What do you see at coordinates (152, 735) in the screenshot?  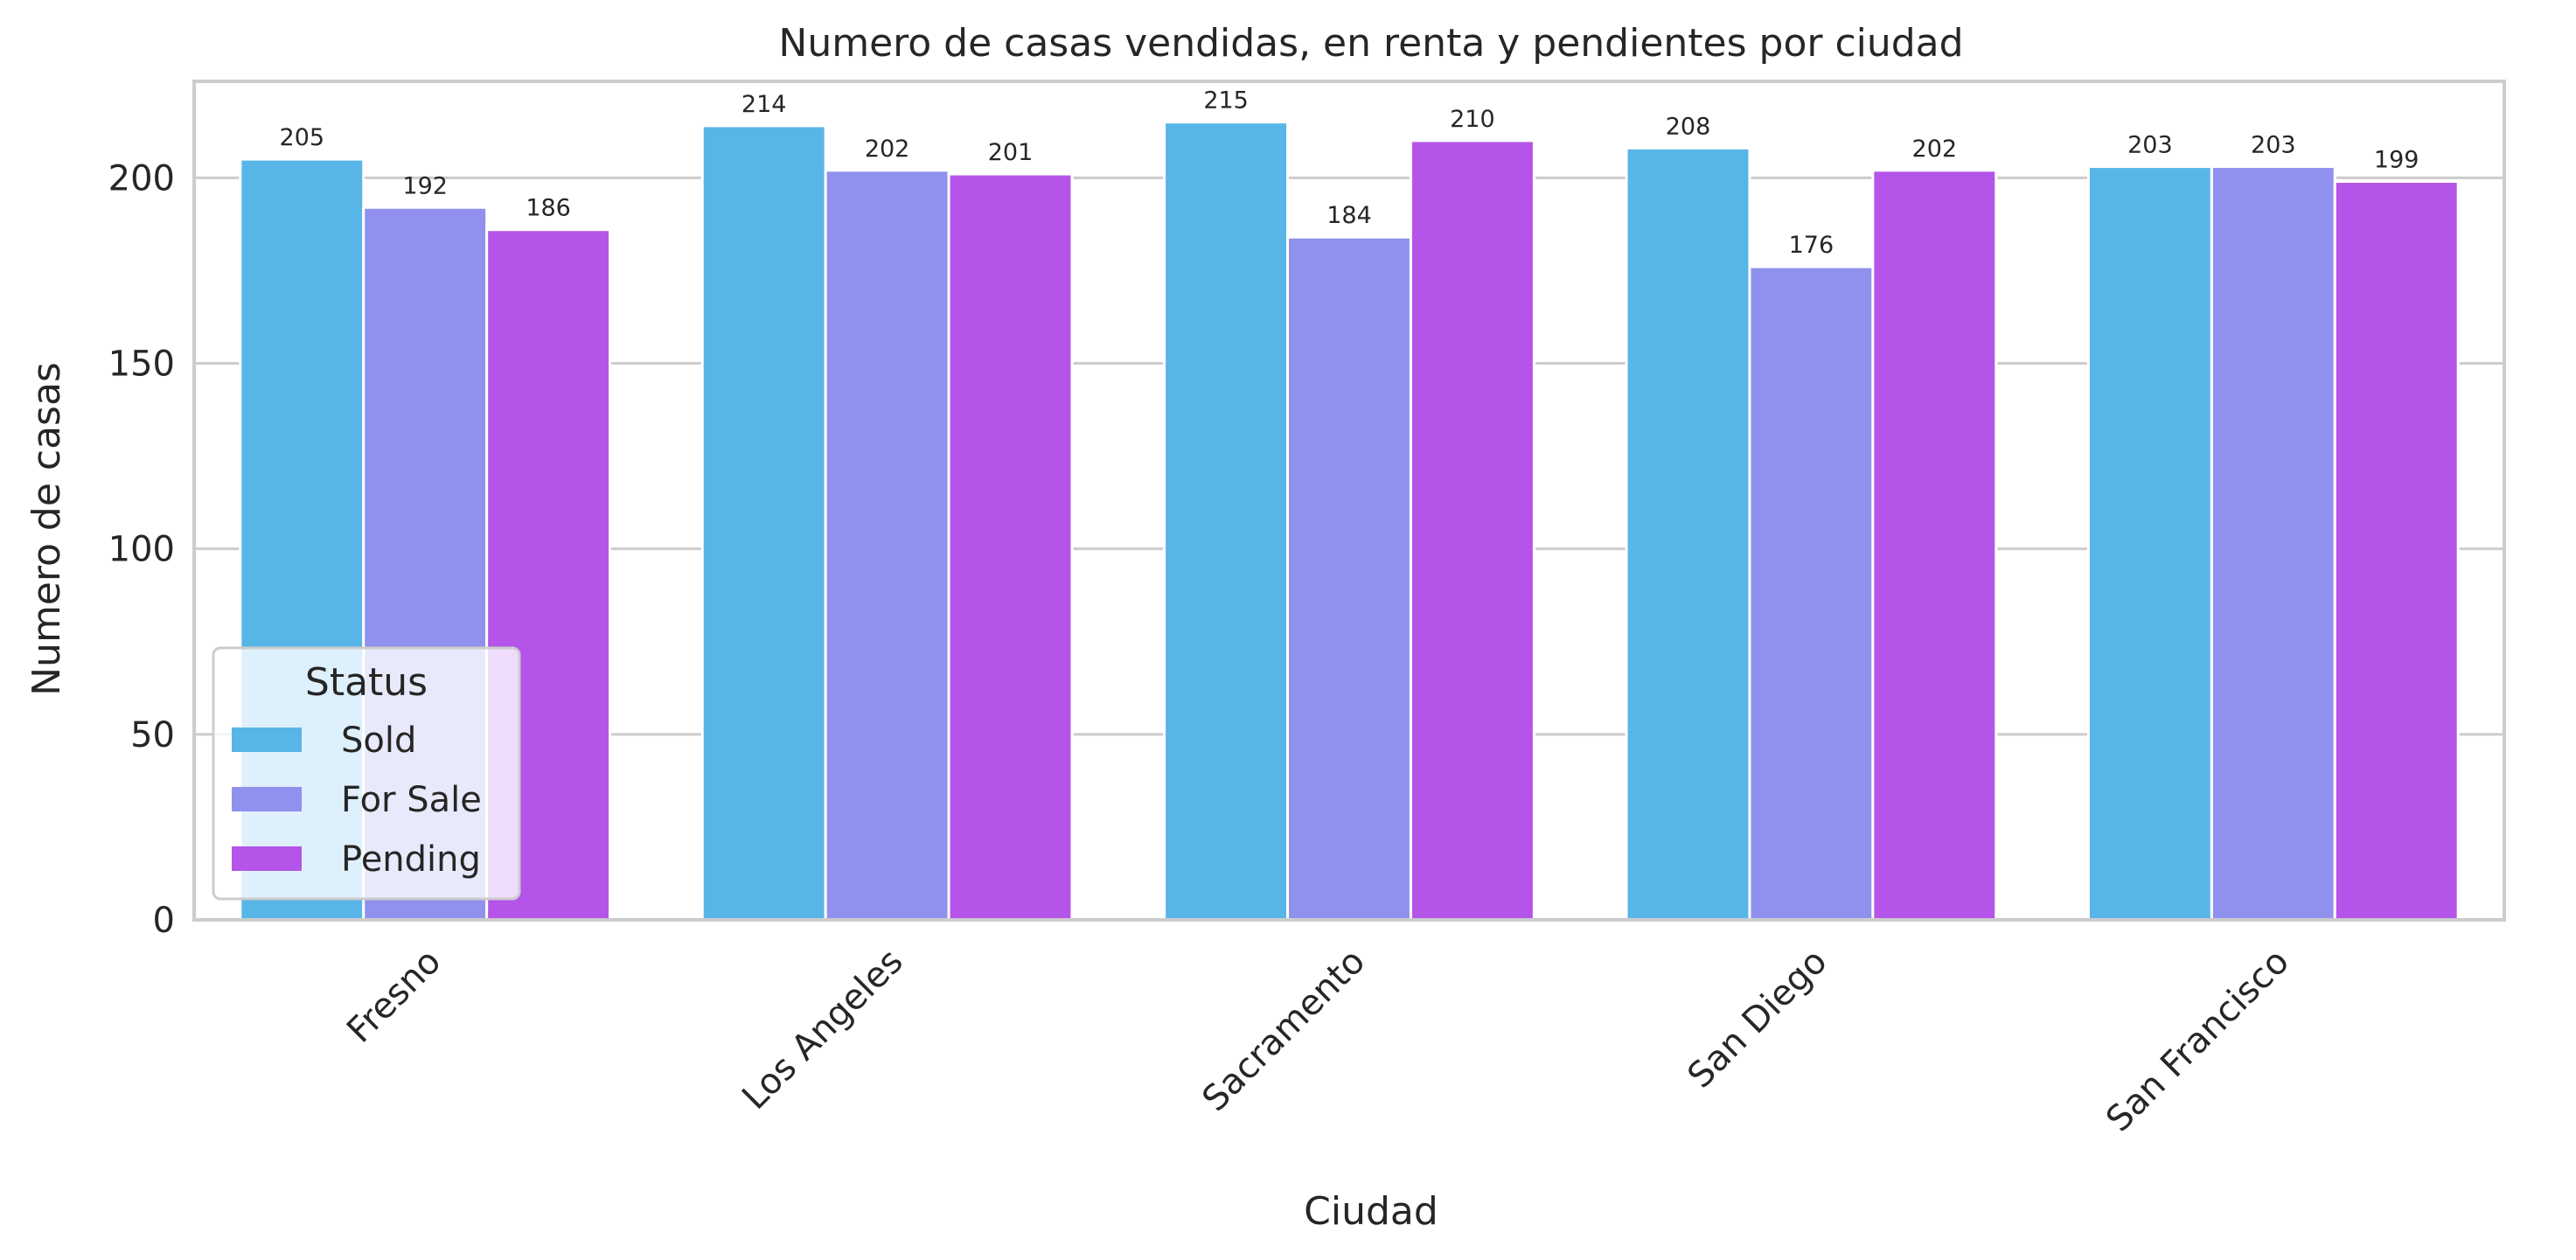 I see `y-tick-label: 50` at bounding box center [152, 735].